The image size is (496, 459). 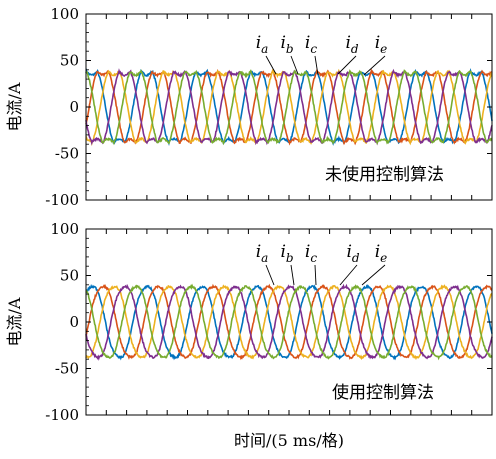 I want to click on x-axis-label: 时间/(5 ms/格), so click(x=289, y=440).